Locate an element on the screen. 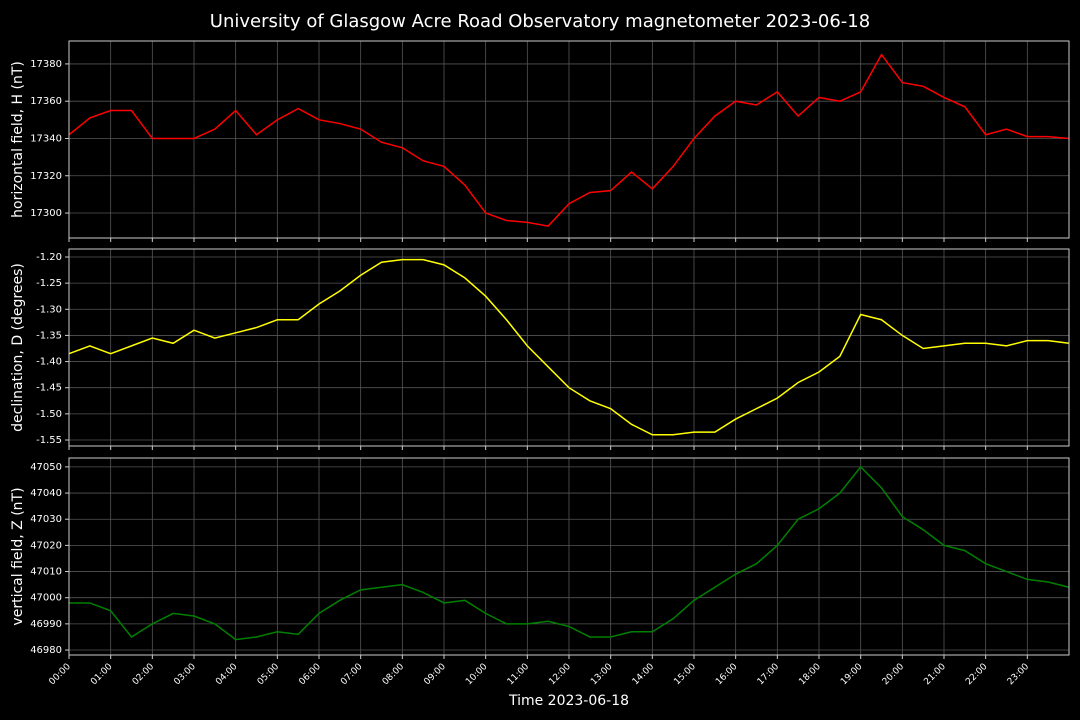 Image resolution: width=1080 pixels, height=720 pixels. y-tick-label: 47040 is located at coordinates (46, 493).